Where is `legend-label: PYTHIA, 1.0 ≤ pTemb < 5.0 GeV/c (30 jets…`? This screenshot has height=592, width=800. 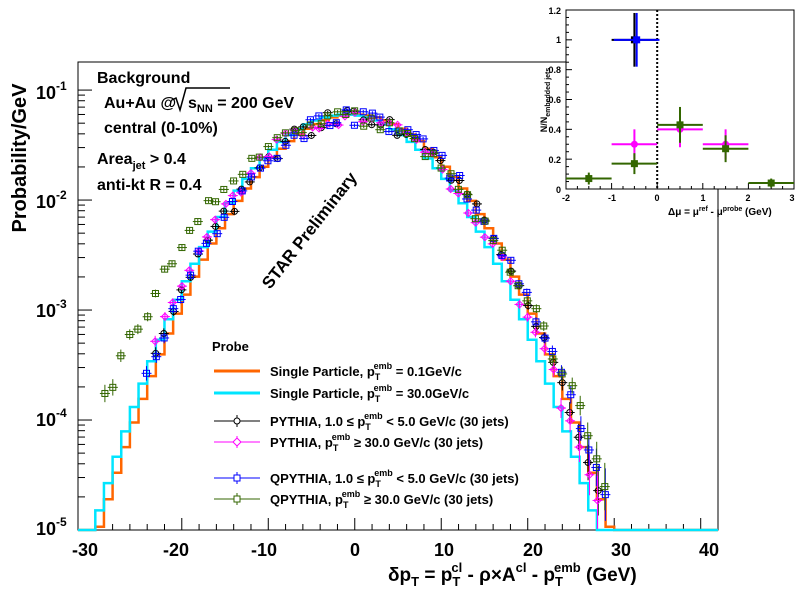
legend-label: PYTHIA, 1.0 ≤ pTemb < 5.0 GeV/c (30 jets… is located at coordinates (389, 421).